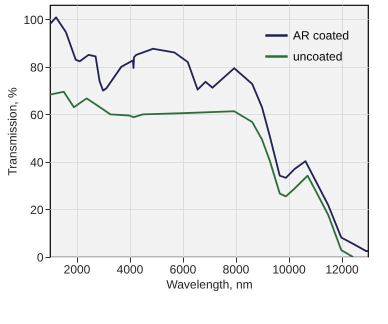 Image resolution: width=388 pixels, height=324 pixels. What do you see at coordinates (289, 269) in the screenshot?
I see `x-tick-label: 10000` at bounding box center [289, 269].